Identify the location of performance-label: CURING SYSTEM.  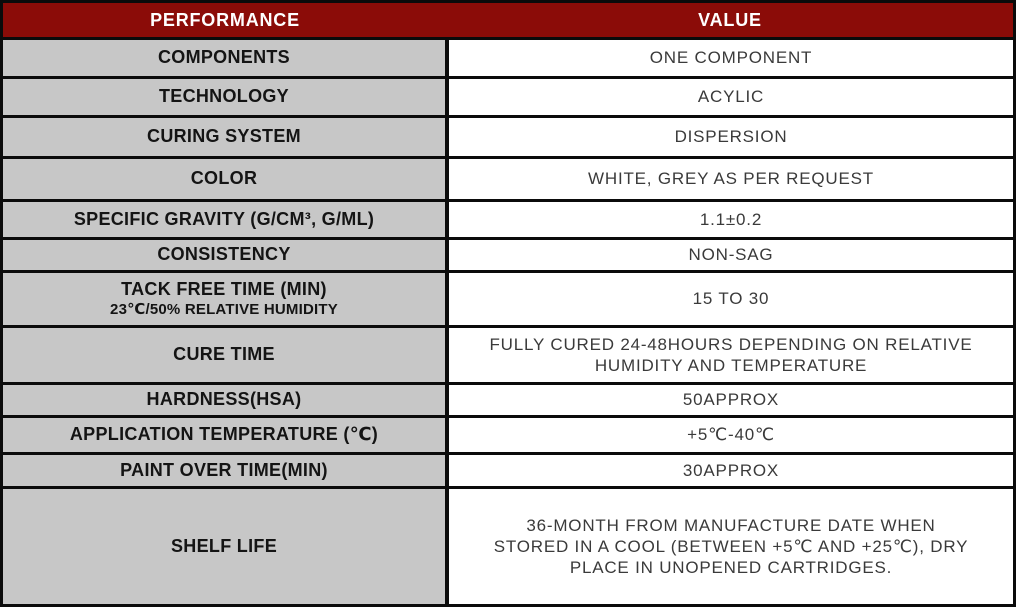
(224, 136).